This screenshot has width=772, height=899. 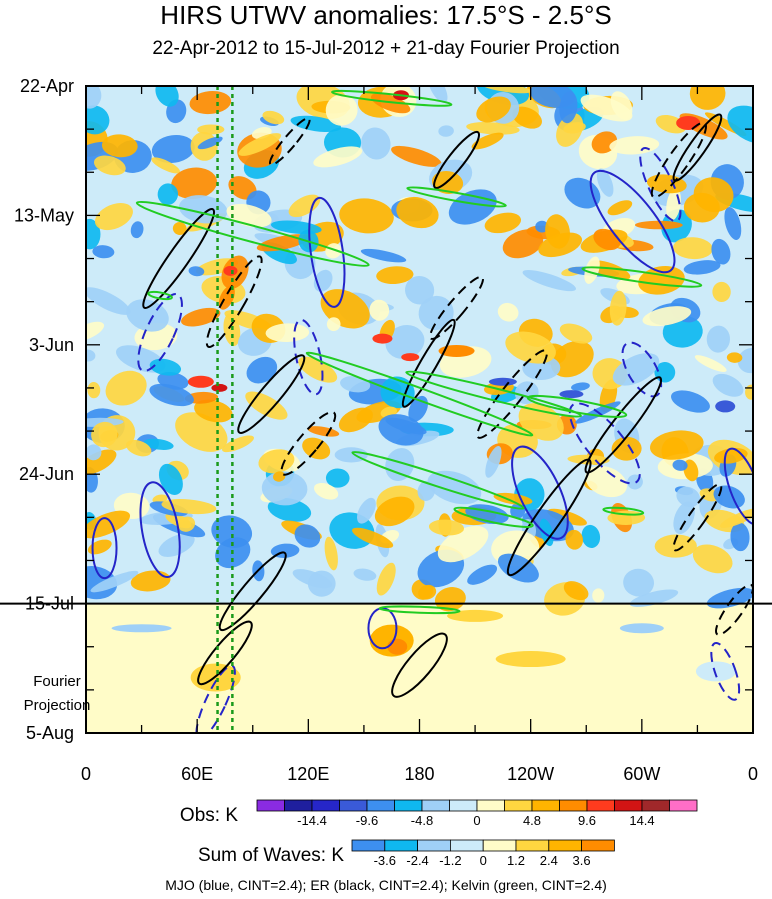 What do you see at coordinates (308, 774) in the screenshot?
I see `x-tick-label: 120E` at bounding box center [308, 774].